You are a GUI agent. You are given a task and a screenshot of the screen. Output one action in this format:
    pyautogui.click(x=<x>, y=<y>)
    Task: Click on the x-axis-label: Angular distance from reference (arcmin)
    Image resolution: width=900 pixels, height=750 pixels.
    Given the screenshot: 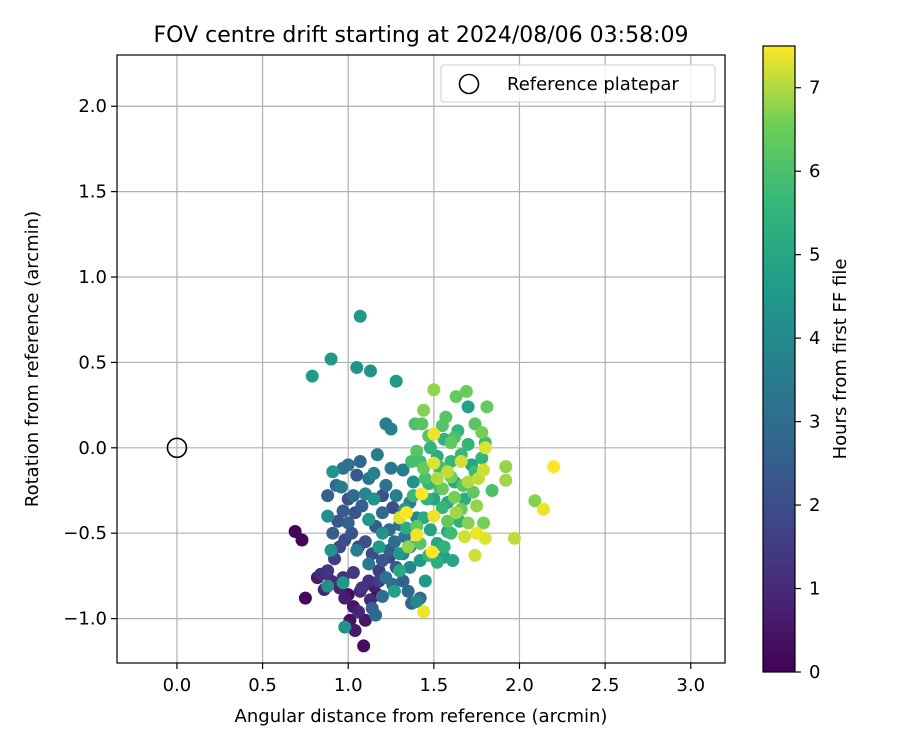 What is the action you would take?
    pyautogui.click(x=421, y=716)
    